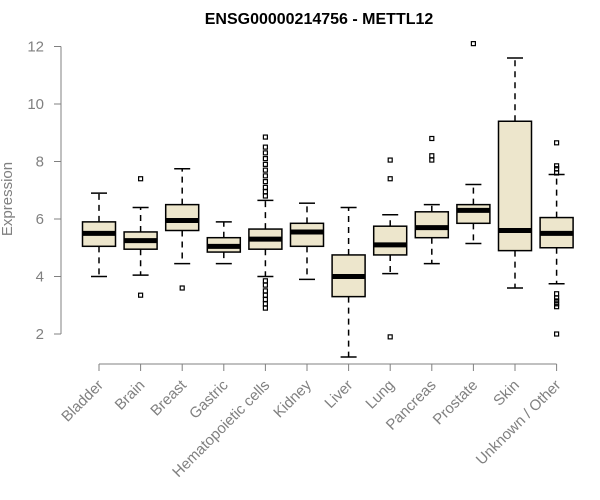  Describe the element at coordinates (35, 104) in the screenshot. I see `y-tick-label: 10` at that location.